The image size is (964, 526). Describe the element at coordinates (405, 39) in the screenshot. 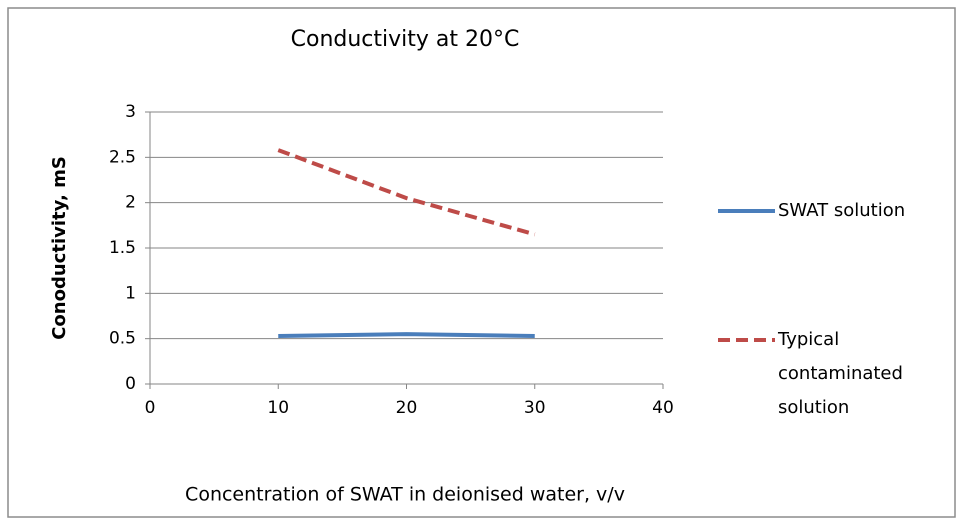

I see `chart-title: Conductivity at 20°C` at that location.